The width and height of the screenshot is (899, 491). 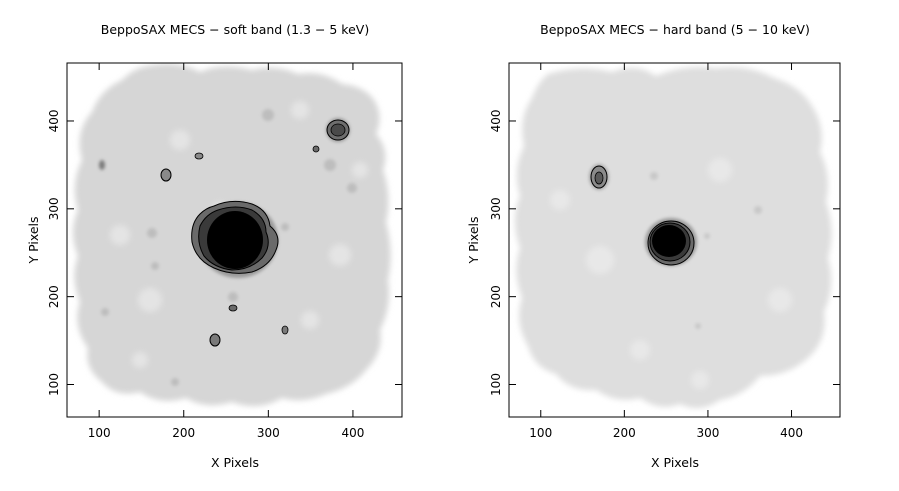 I want to click on soft-band-y-axis-label: Y Pixels, so click(x=33, y=240).